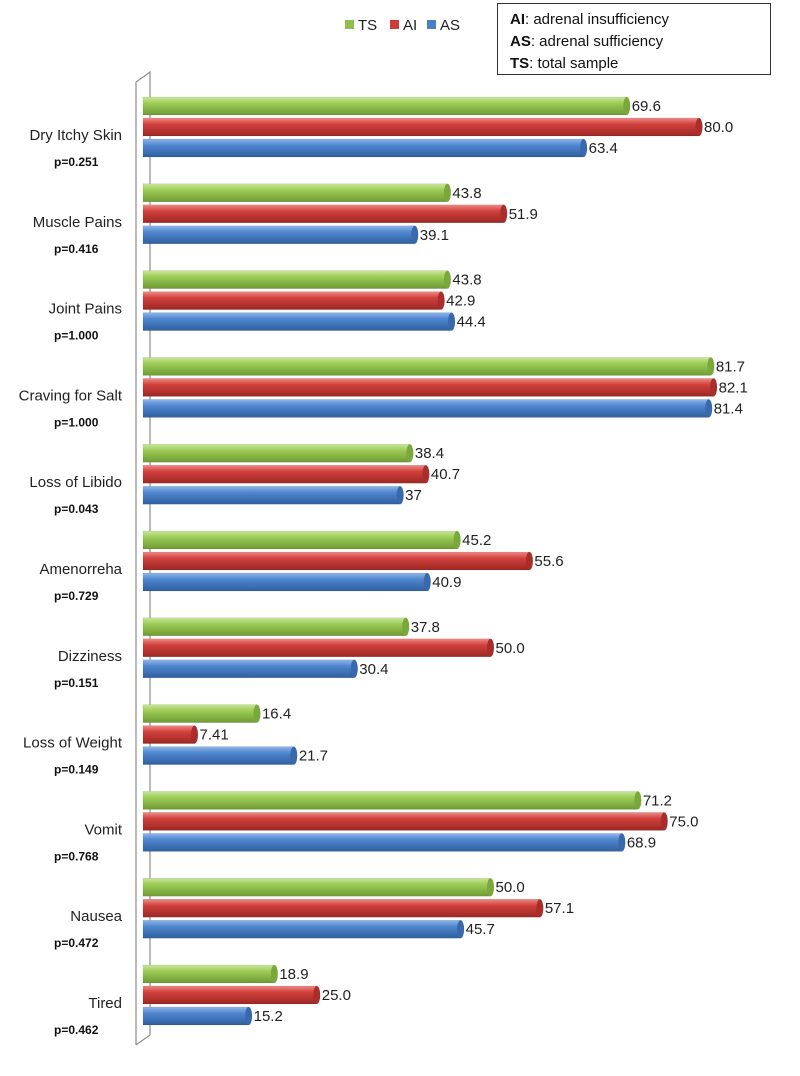 The image size is (800, 1076). Describe the element at coordinates (76, 943) in the screenshot. I see `p-value-label: p=0.472` at that location.